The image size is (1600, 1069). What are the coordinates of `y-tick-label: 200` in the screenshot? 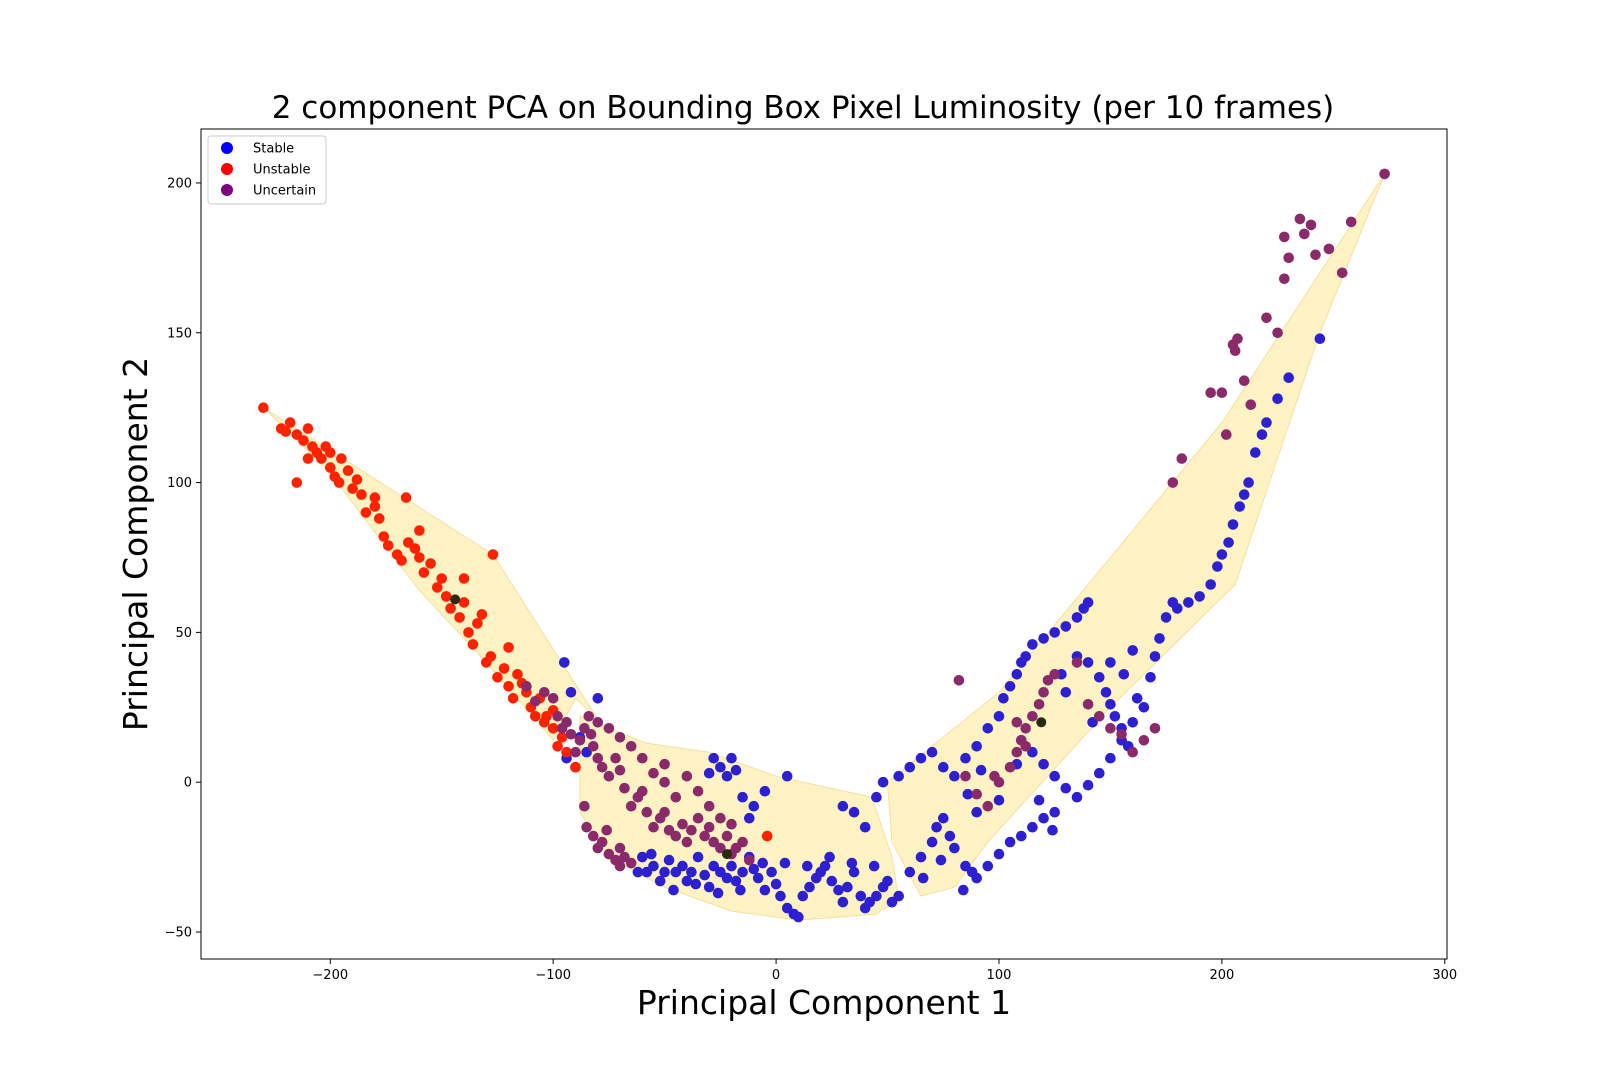 It's located at (179, 183).